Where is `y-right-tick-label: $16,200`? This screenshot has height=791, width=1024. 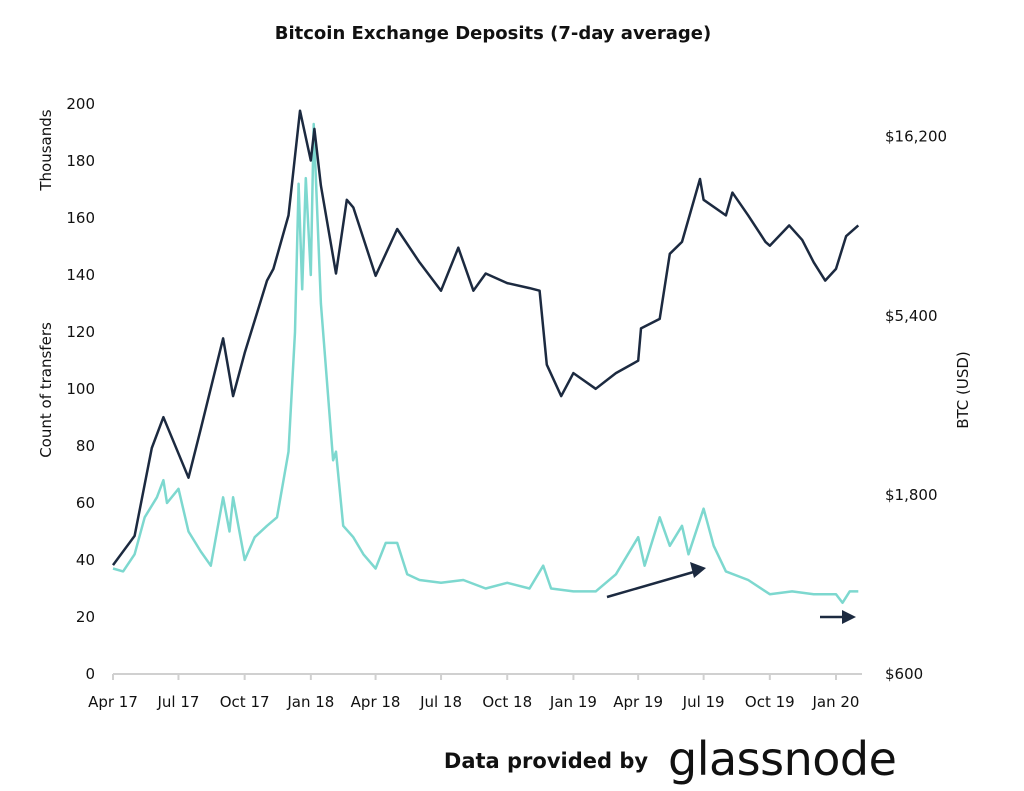
y-right-tick-label: $16,200 is located at coordinates (916, 137).